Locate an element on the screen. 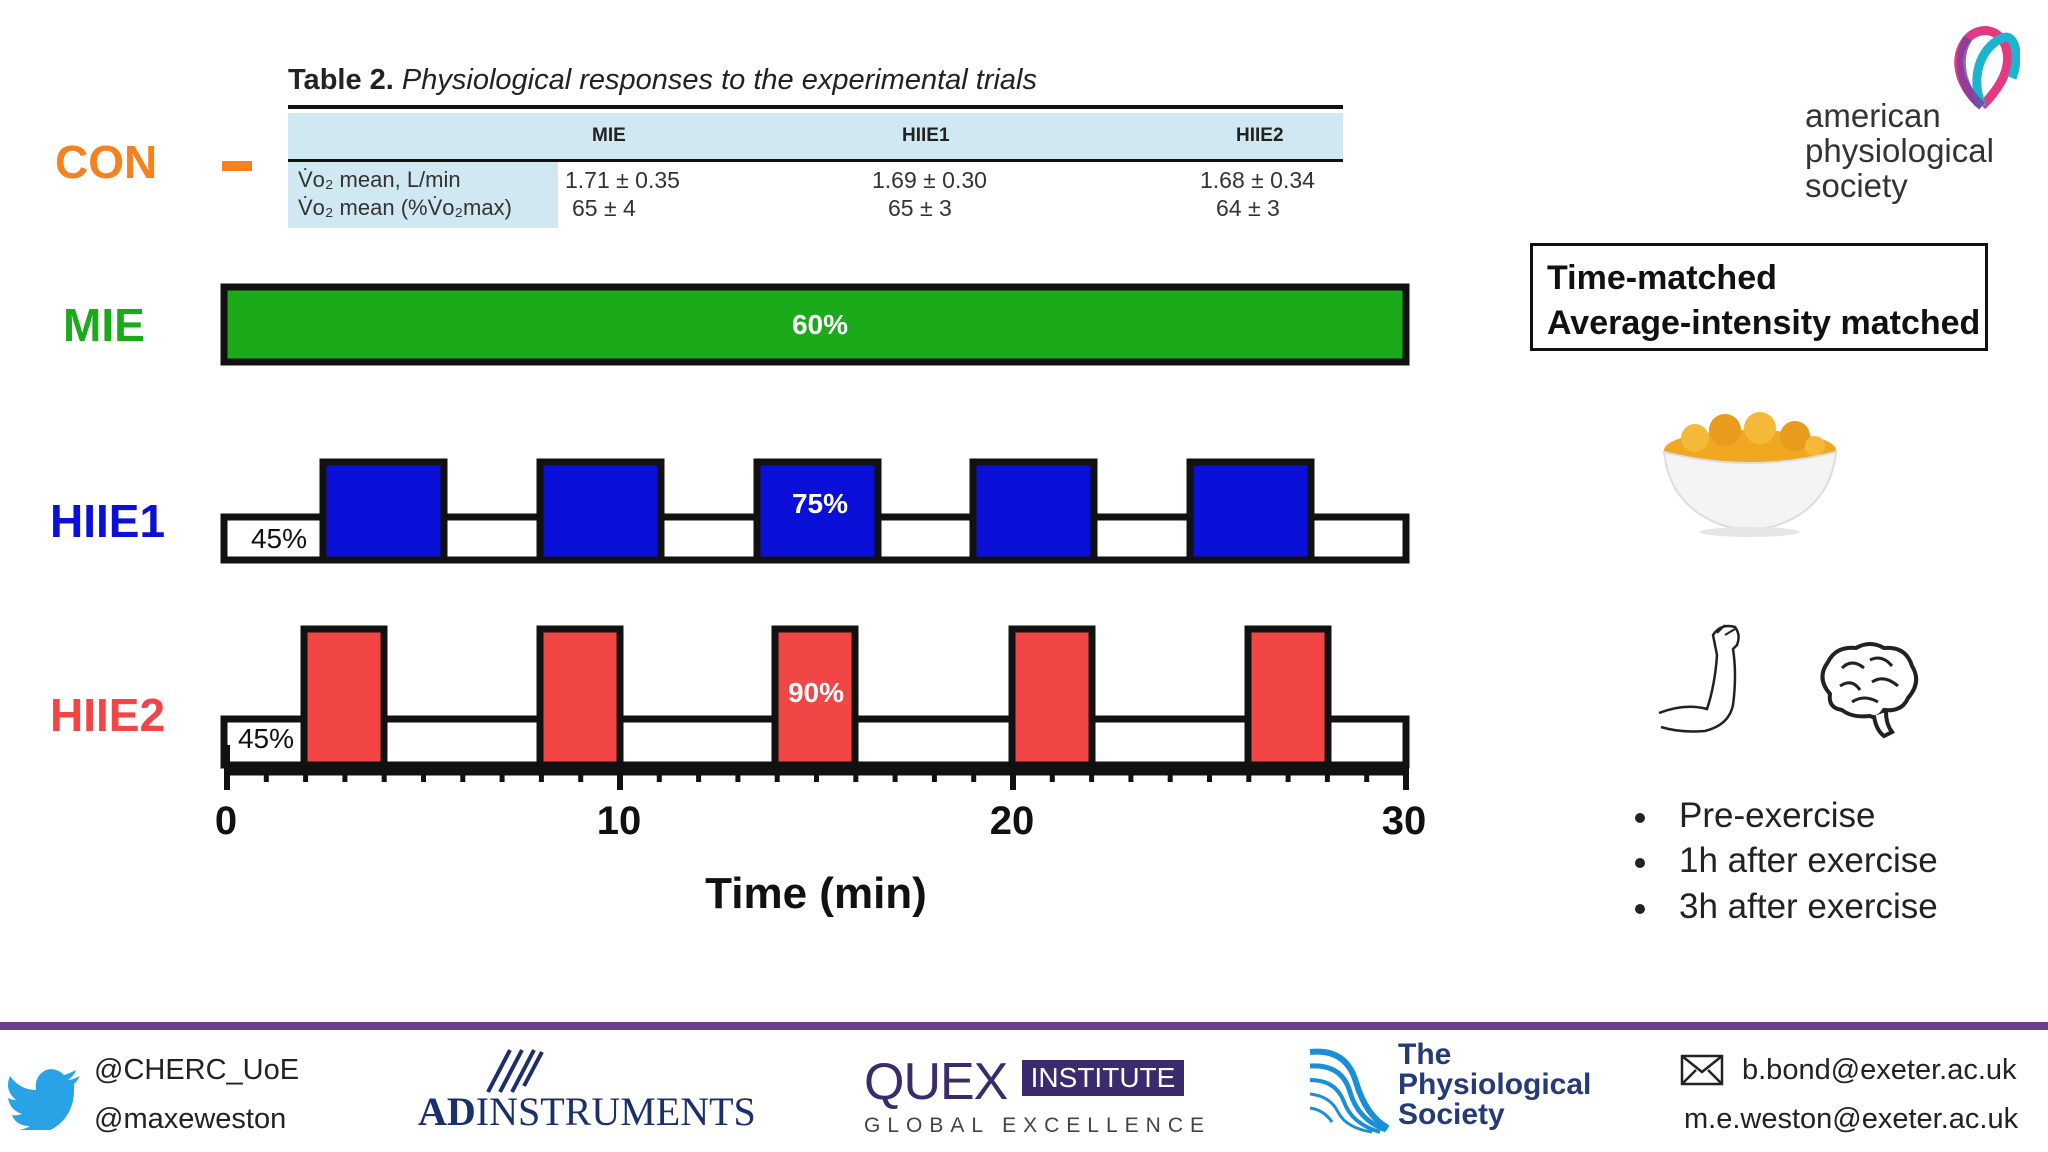 The height and width of the screenshot is (1152, 2048). time-axis-label: Time (min) is located at coordinates (816, 893).